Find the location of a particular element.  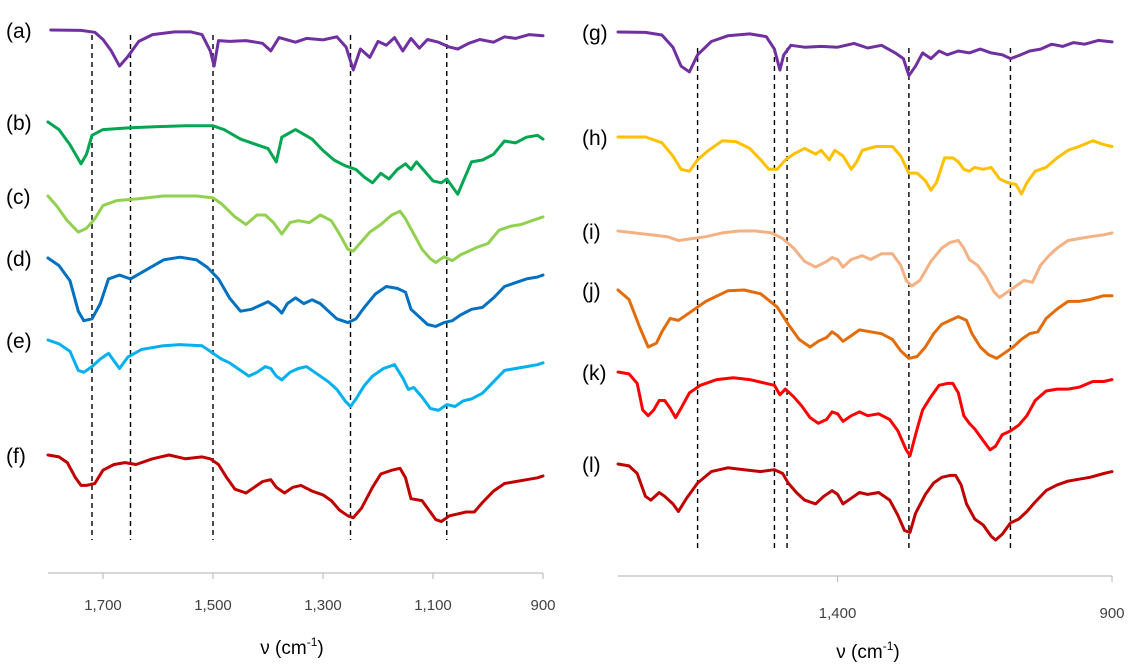

spectrum-label: (h) is located at coordinates (595, 138).